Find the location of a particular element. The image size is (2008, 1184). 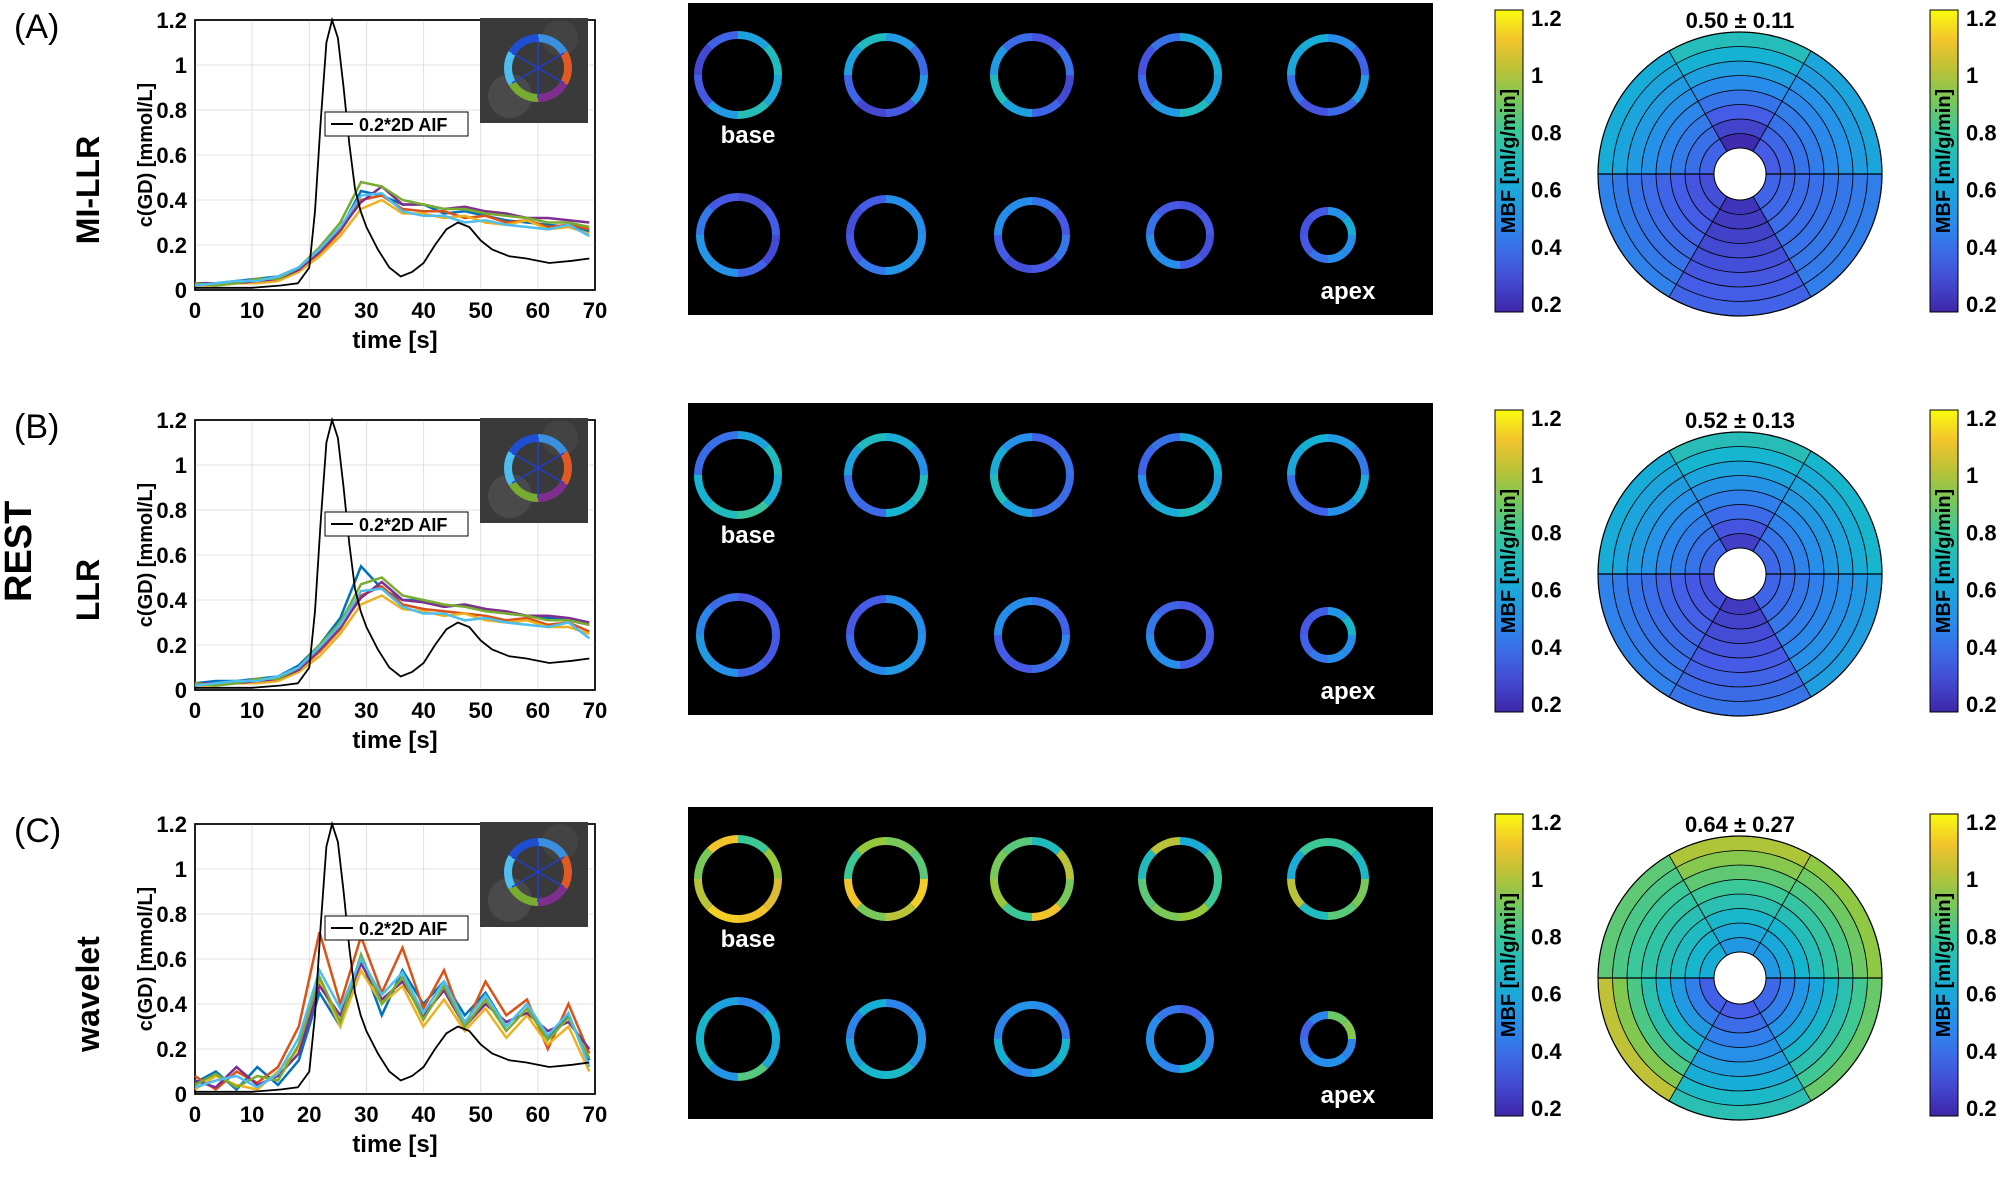

panel-label: (A) is located at coordinates (37, 27).